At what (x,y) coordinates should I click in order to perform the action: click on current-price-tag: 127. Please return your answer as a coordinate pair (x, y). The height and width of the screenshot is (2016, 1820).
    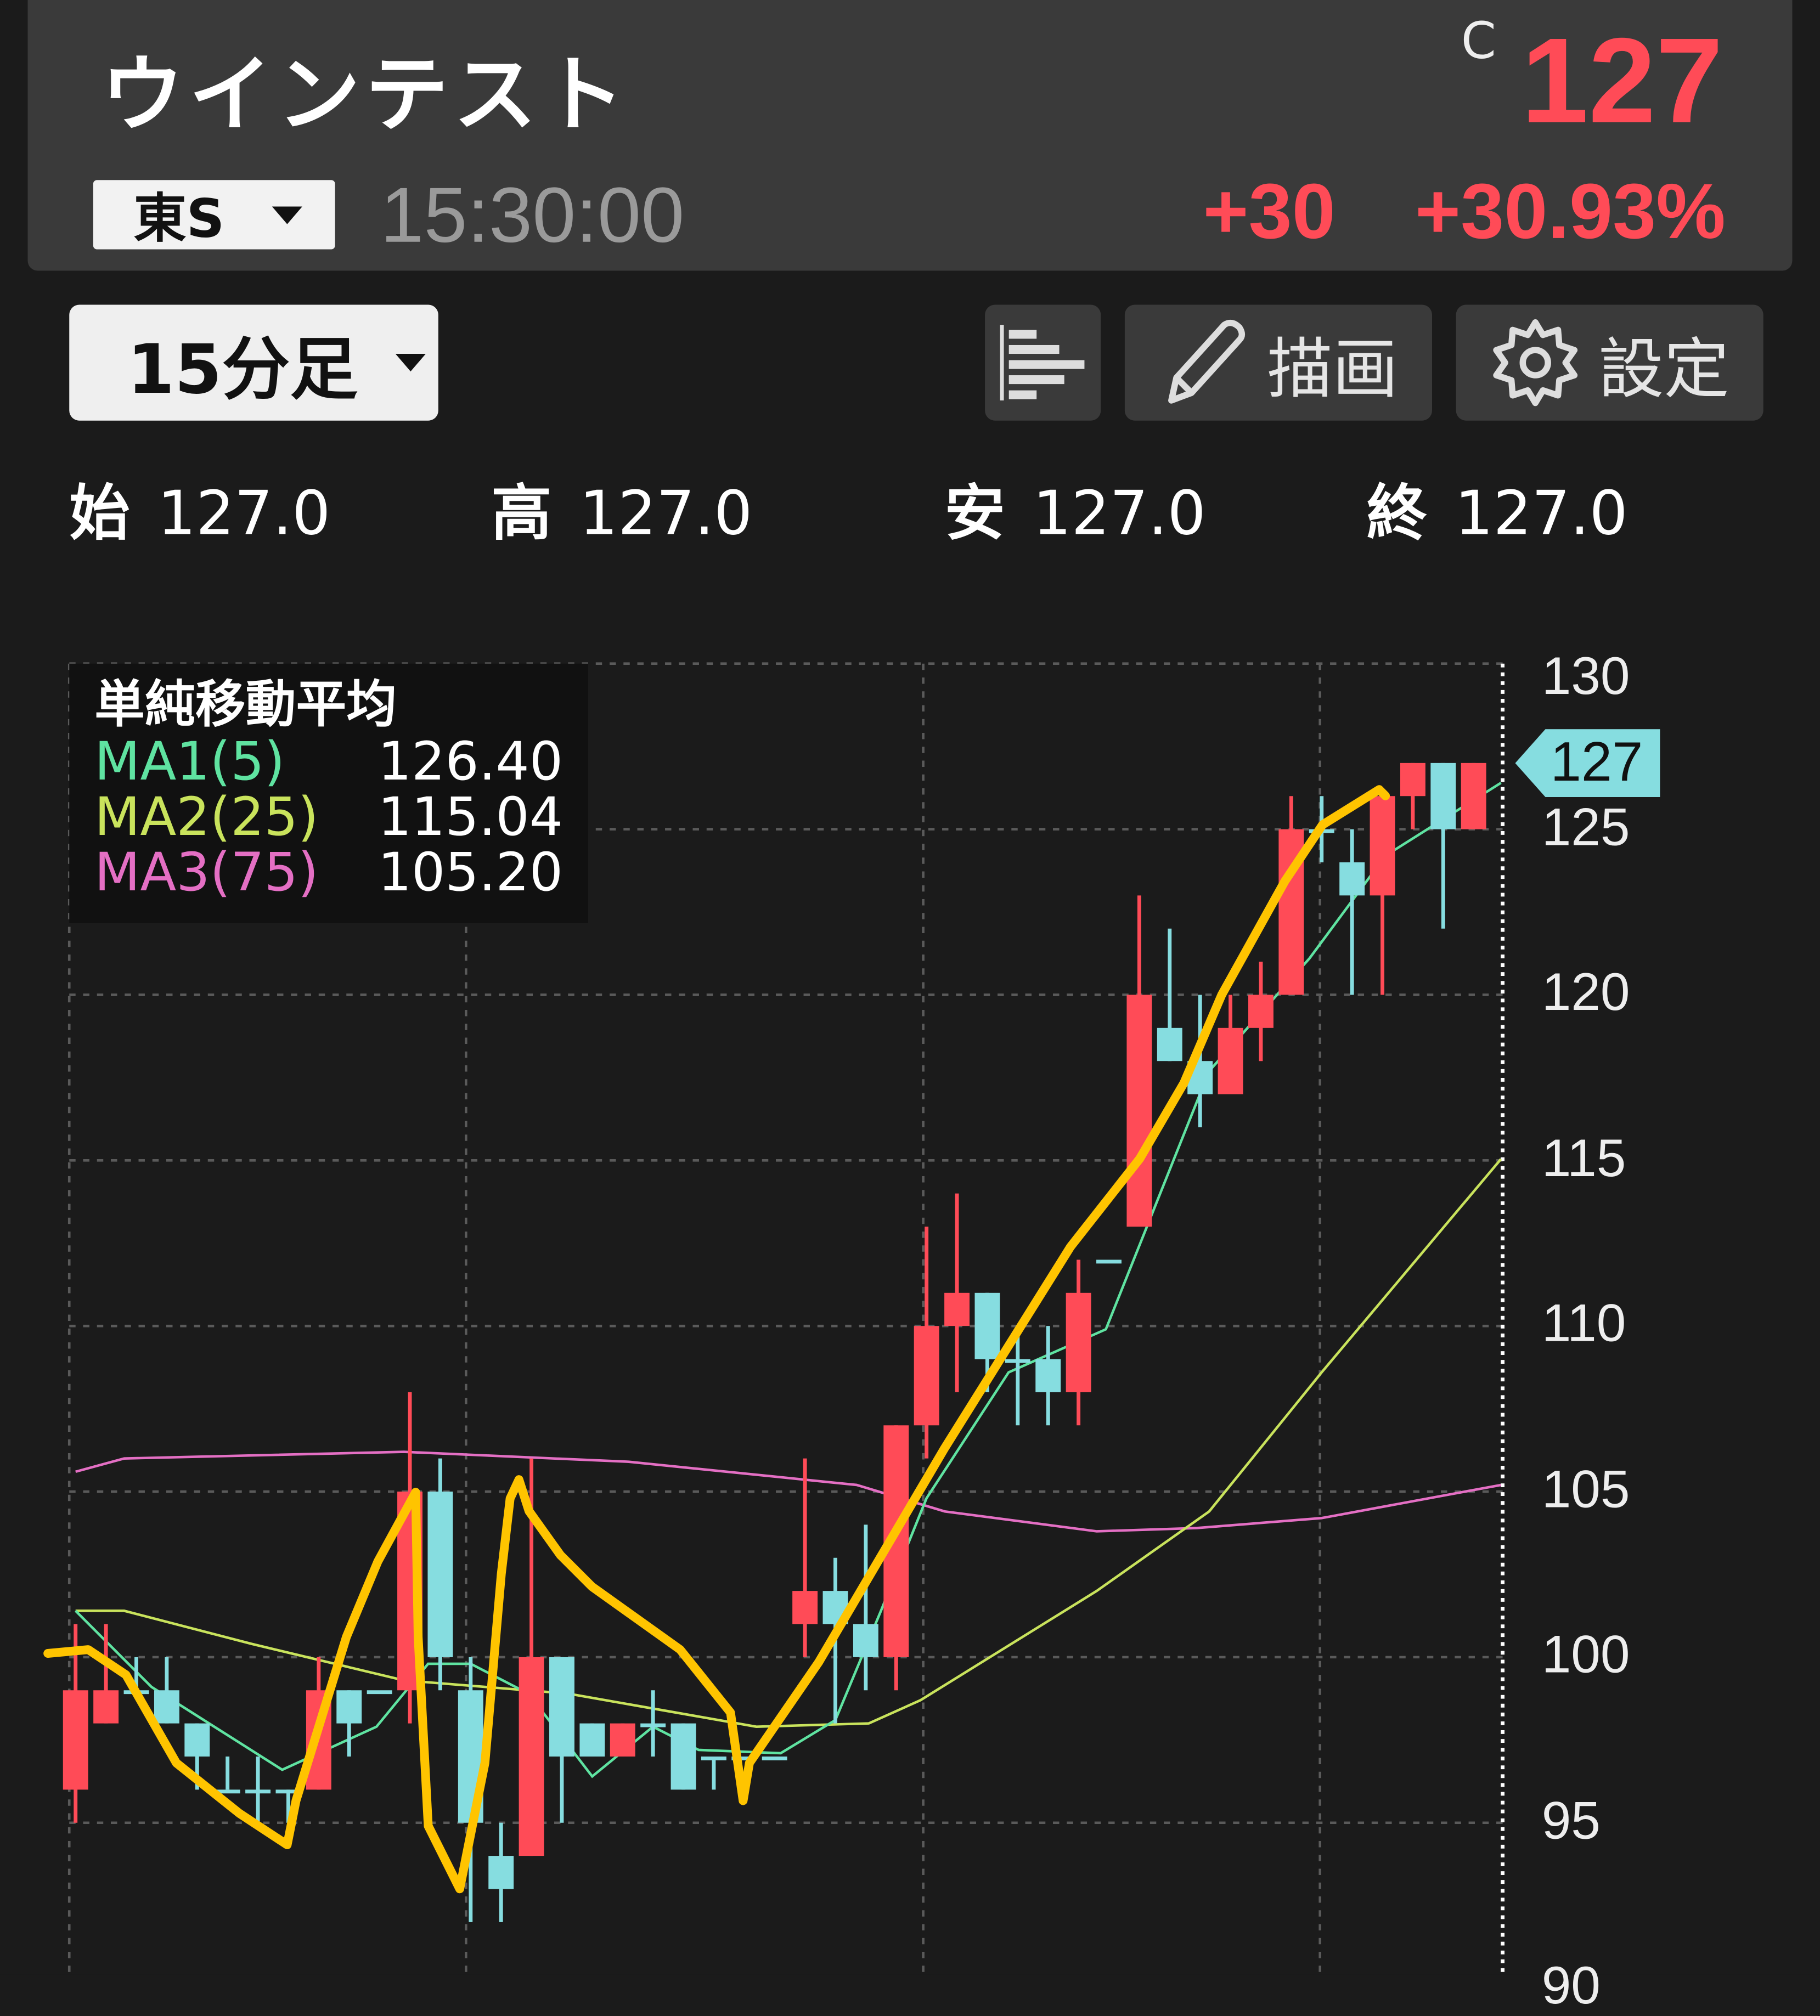
    Looking at the image, I should click on (1587, 763).